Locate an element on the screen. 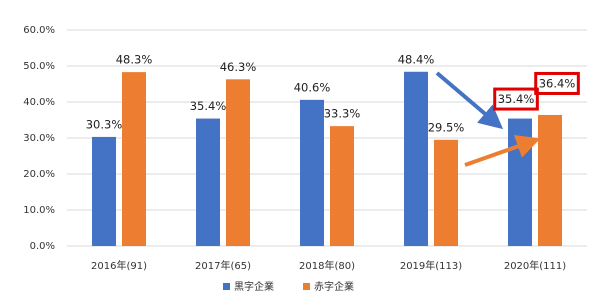 The image size is (606, 307). value-label: 40.6% is located at coordinates (312, 87).